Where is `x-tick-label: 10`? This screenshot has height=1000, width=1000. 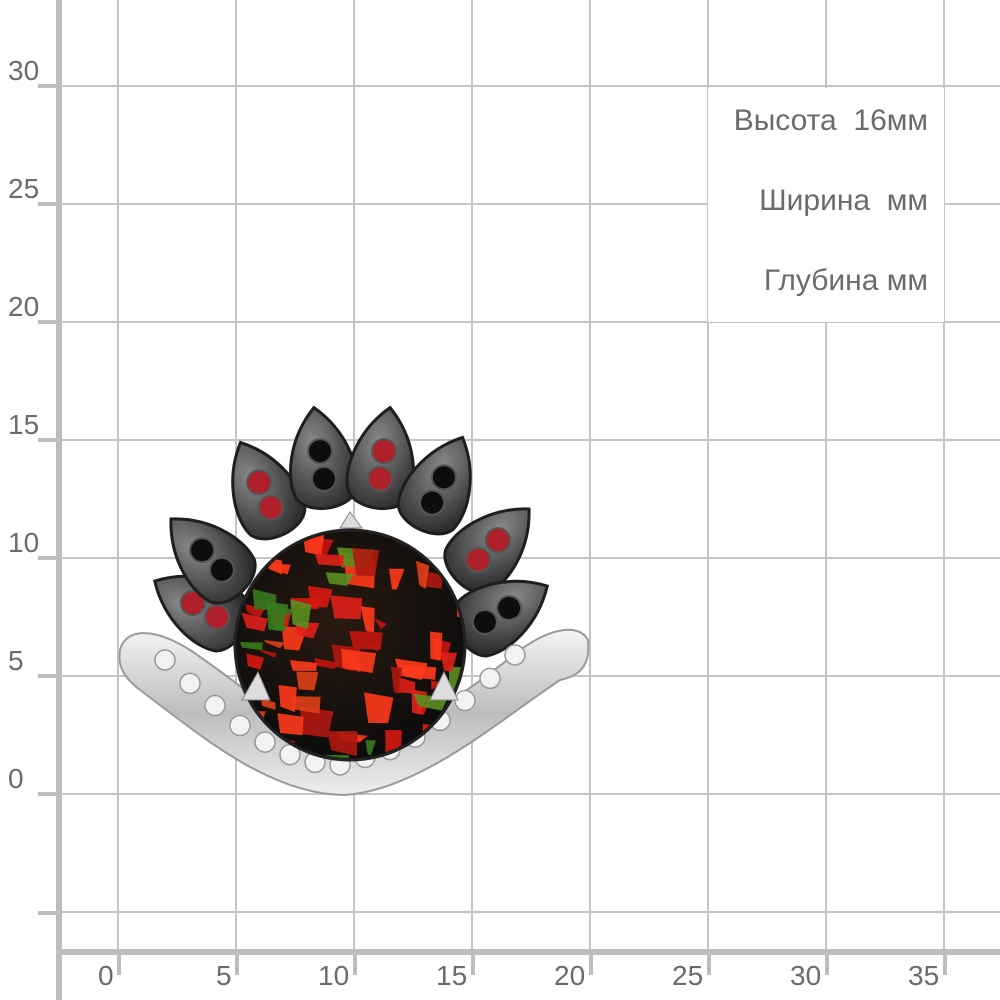 x-tick-label: 10 is located at coordinates (334, 975).